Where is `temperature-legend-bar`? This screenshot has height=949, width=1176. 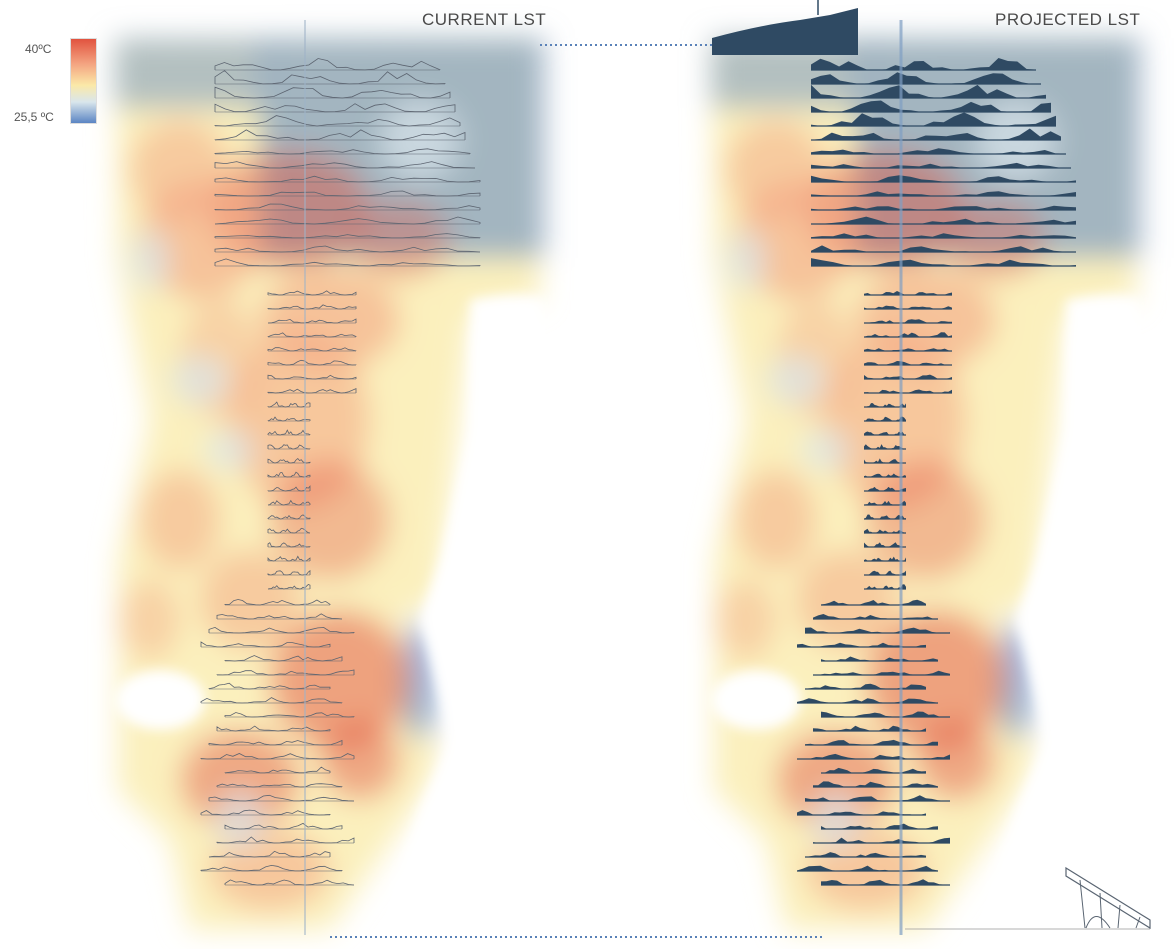 temperature-legend-bar is located at coordinates (83, 81).